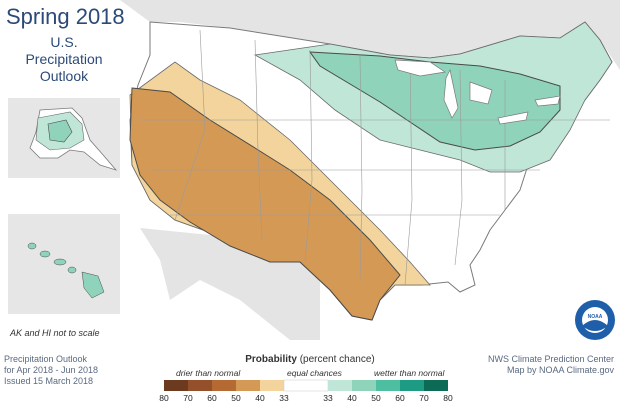 The height and width of the screenshot is (407, 620). What do you see at coordinates (370, 35) in the screenshot?
I see `canada-region` at bounding box center [370, 35].